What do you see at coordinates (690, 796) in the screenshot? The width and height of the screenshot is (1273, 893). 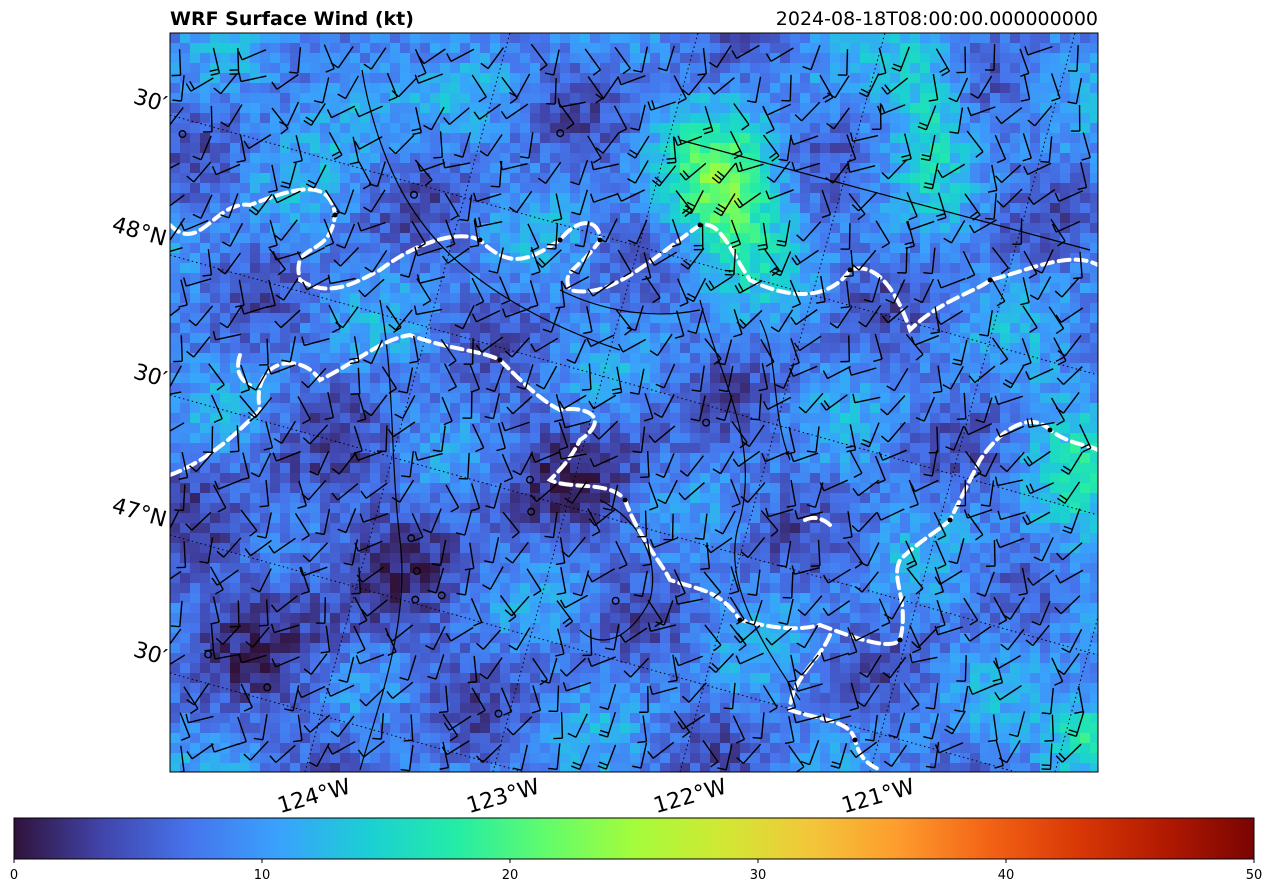 I see `lon-label-122w: 122°W` at bounding box center [690, 796].